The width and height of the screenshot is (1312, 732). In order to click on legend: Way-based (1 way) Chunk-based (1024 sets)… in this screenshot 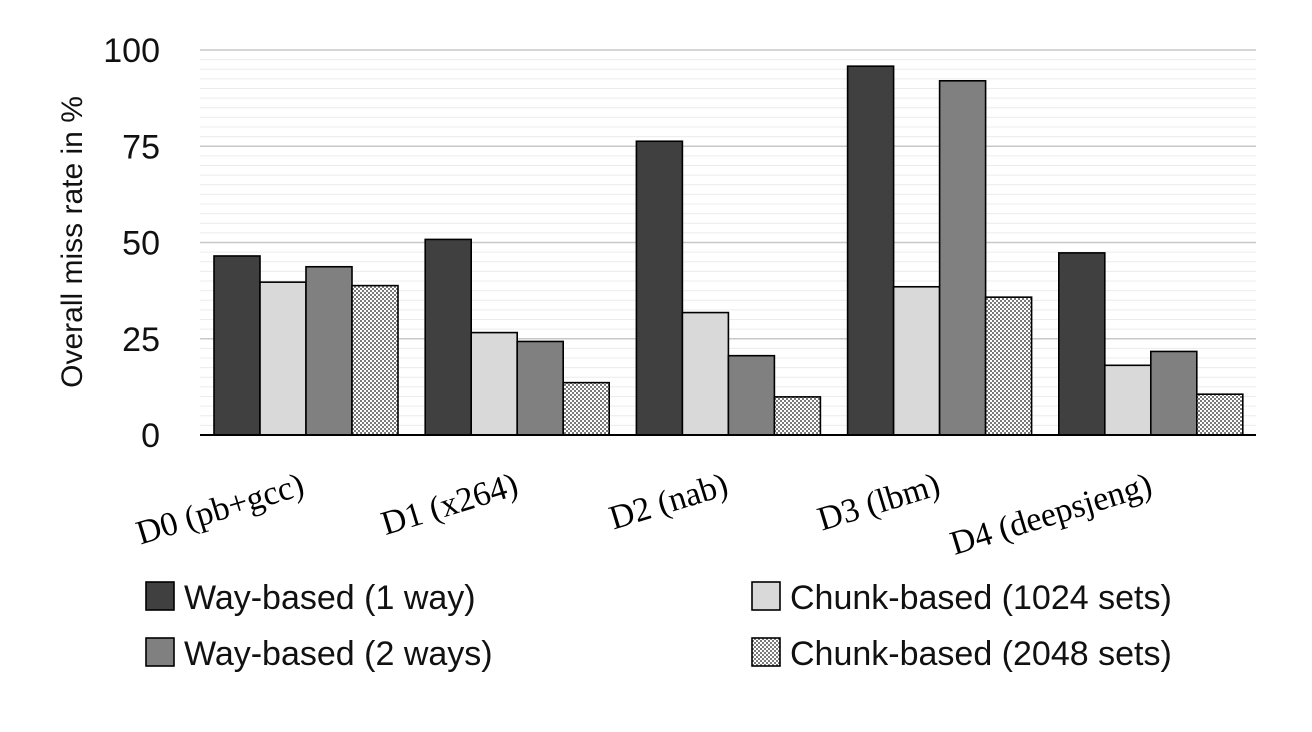, I will do `click(658, 626)`.